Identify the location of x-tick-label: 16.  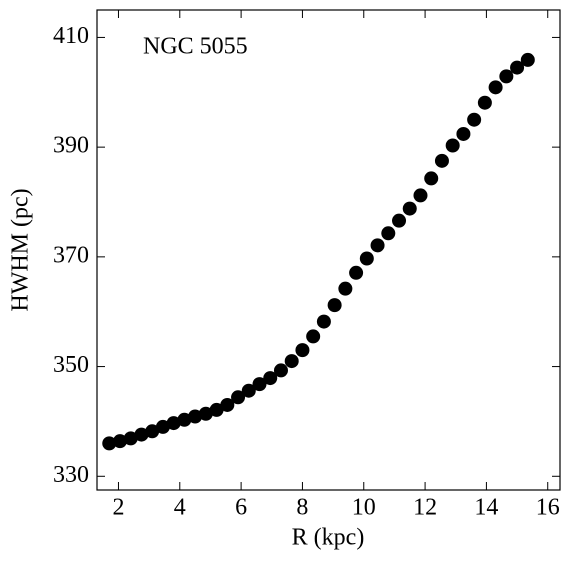
(548, 508).